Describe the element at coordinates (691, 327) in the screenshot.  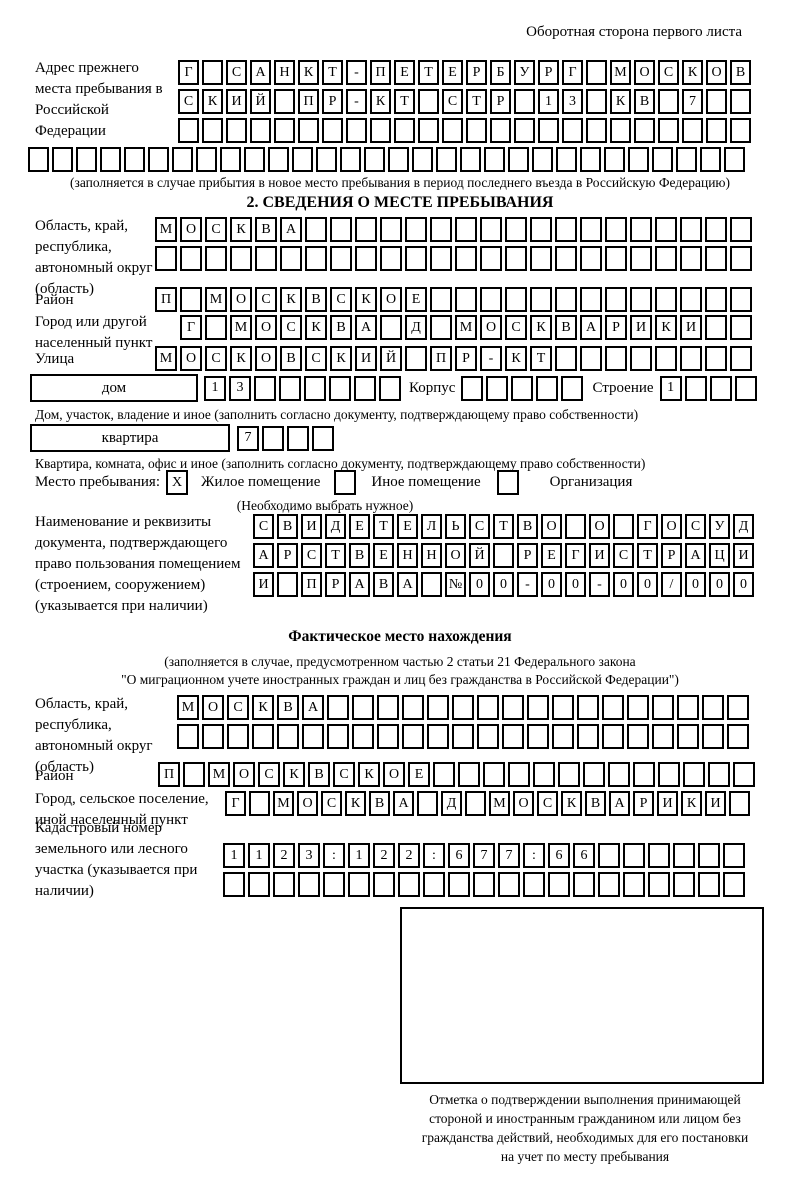
I see `char-cell: И` at that location.